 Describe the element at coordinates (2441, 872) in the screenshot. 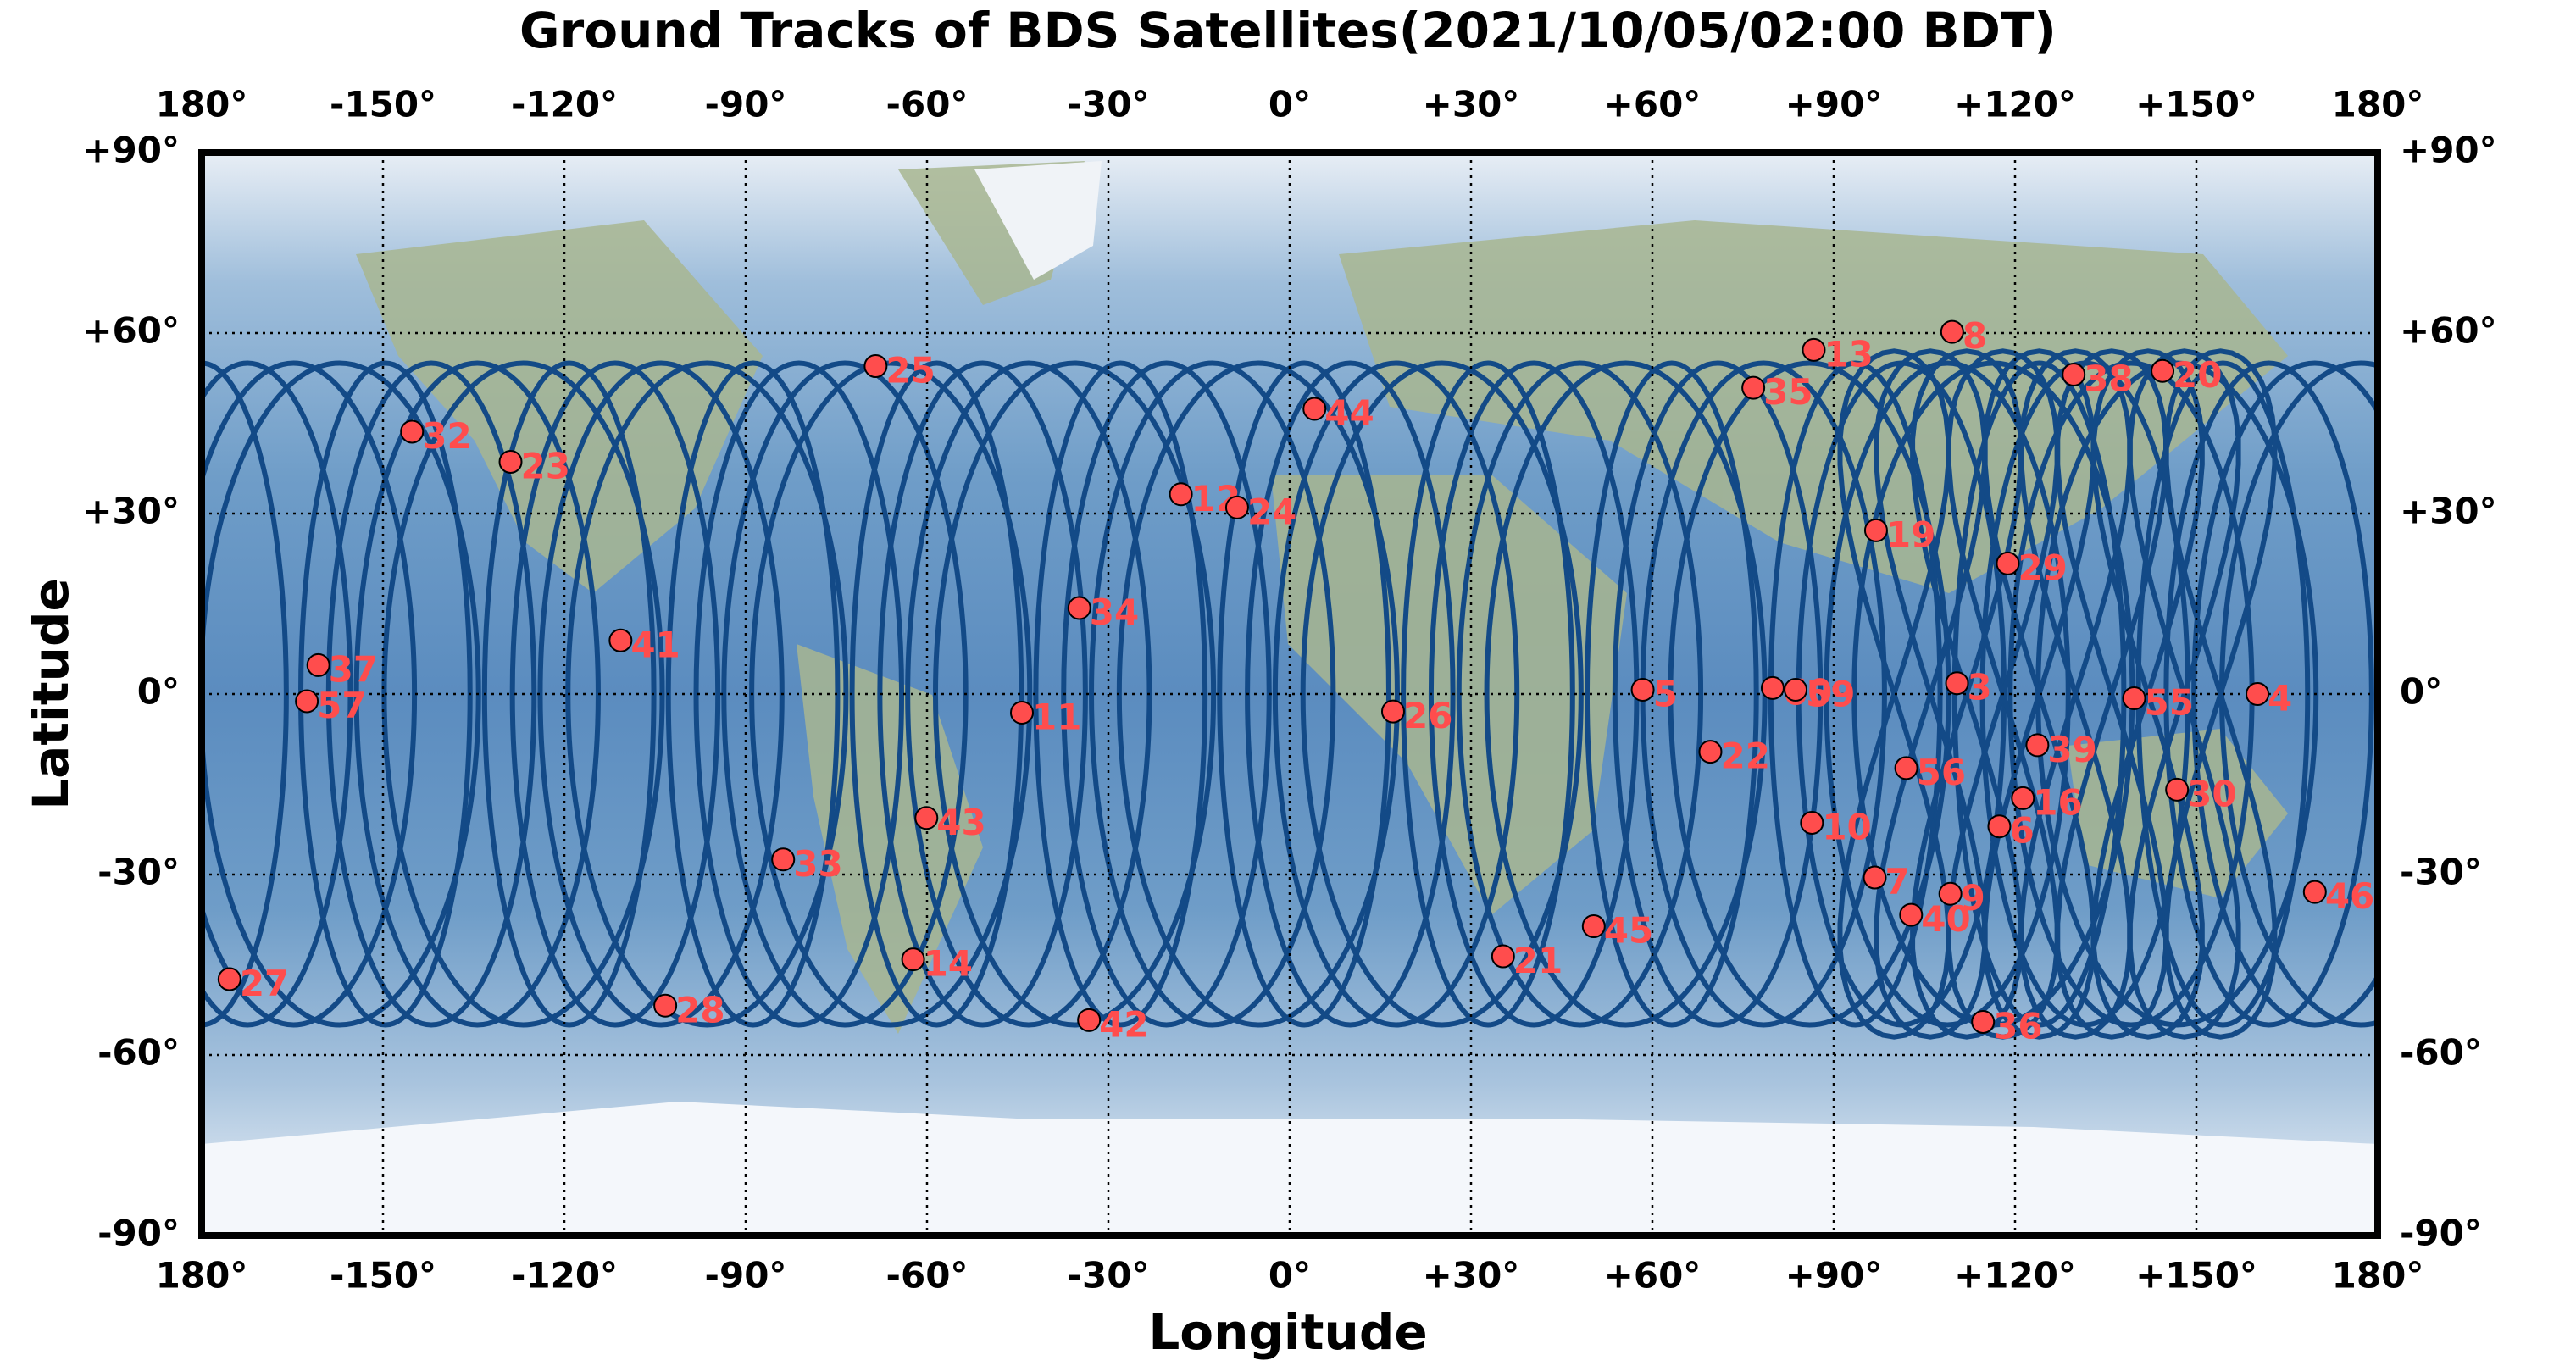

I see `y-tick-label-right: -30°` at that location.